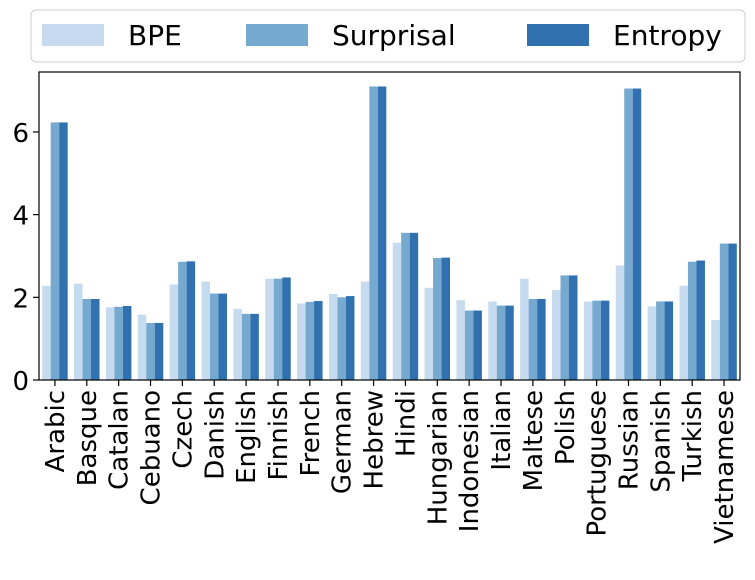 This screenshot has width=755, height=580. Describe the element at coordinates (541, 339) in the screenshot. I see `bar-entropy-maltese` at that location.